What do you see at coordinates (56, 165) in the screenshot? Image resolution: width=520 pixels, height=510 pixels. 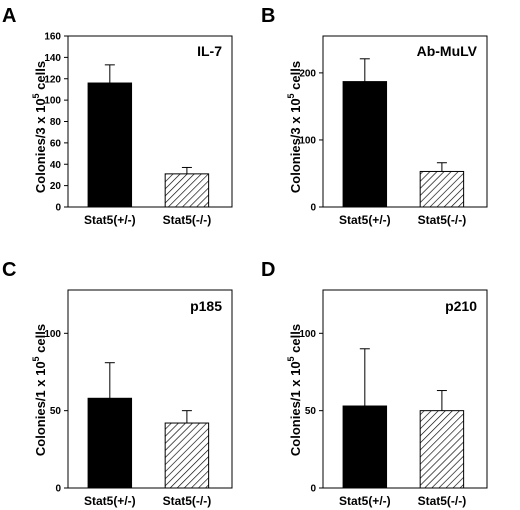 I see `y-tick-label: 40` at bounding box center [56, 165].